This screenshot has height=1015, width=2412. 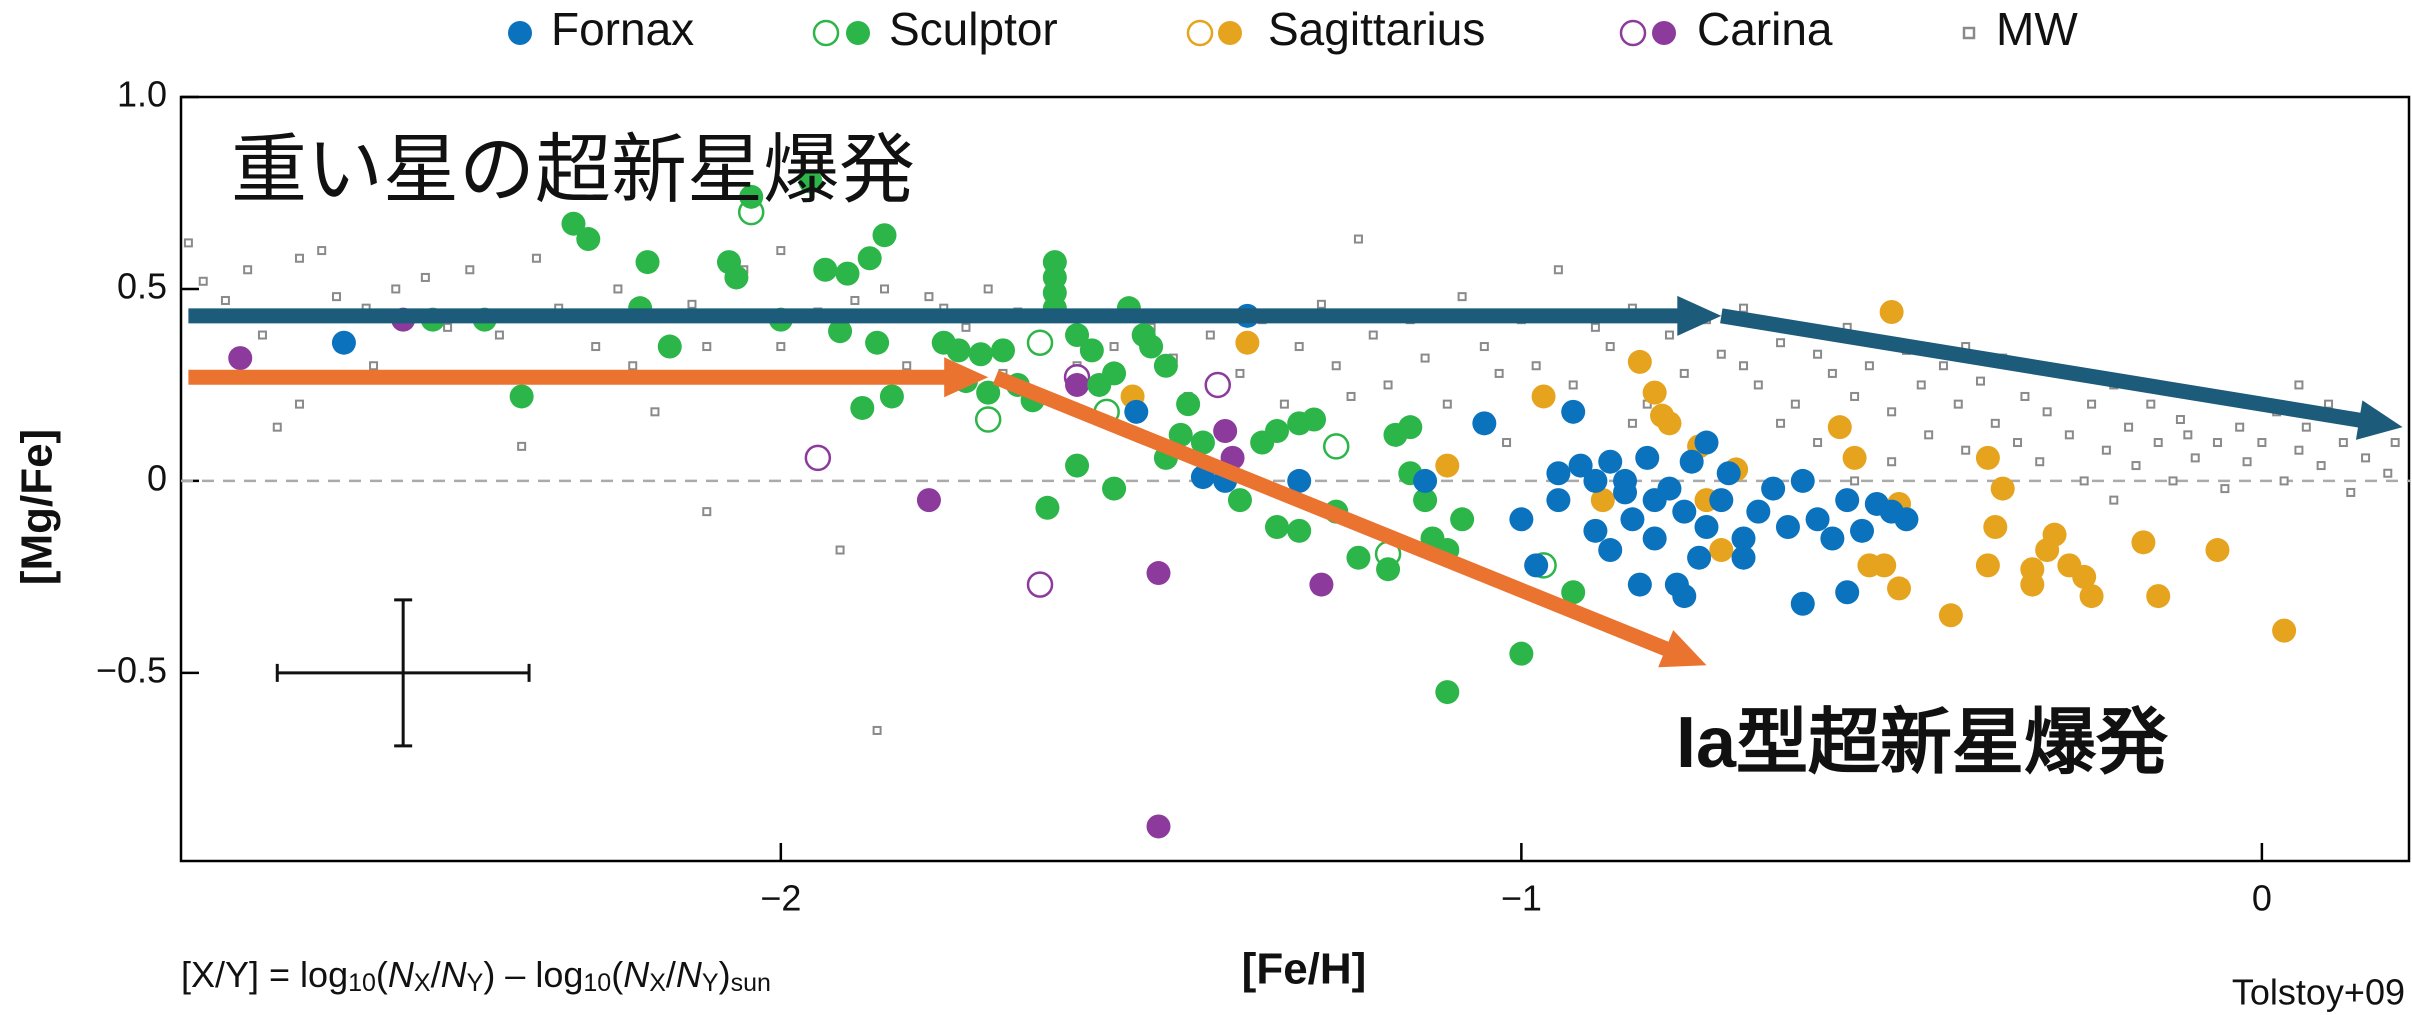 What do you see at coordinates (973, 29) in the screenshot?
I see `legend-label: Sculptor` at bounding box center [973, 29].